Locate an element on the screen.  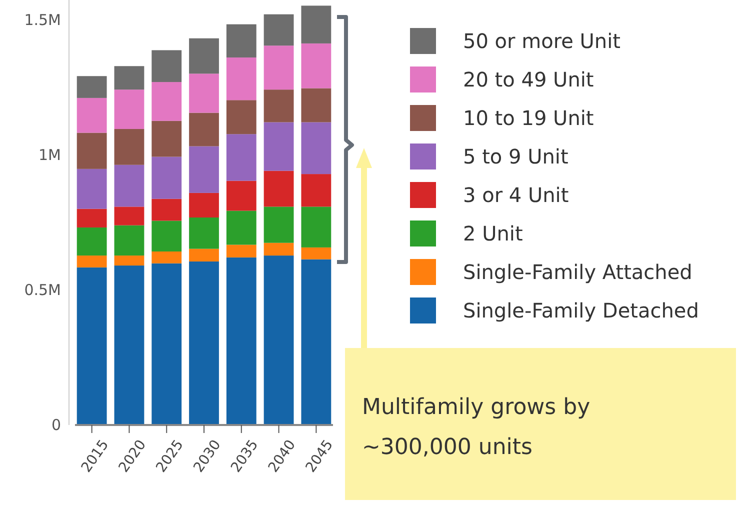
legend-label: 10 to 19 Unit is located at coordinates (528, 118).